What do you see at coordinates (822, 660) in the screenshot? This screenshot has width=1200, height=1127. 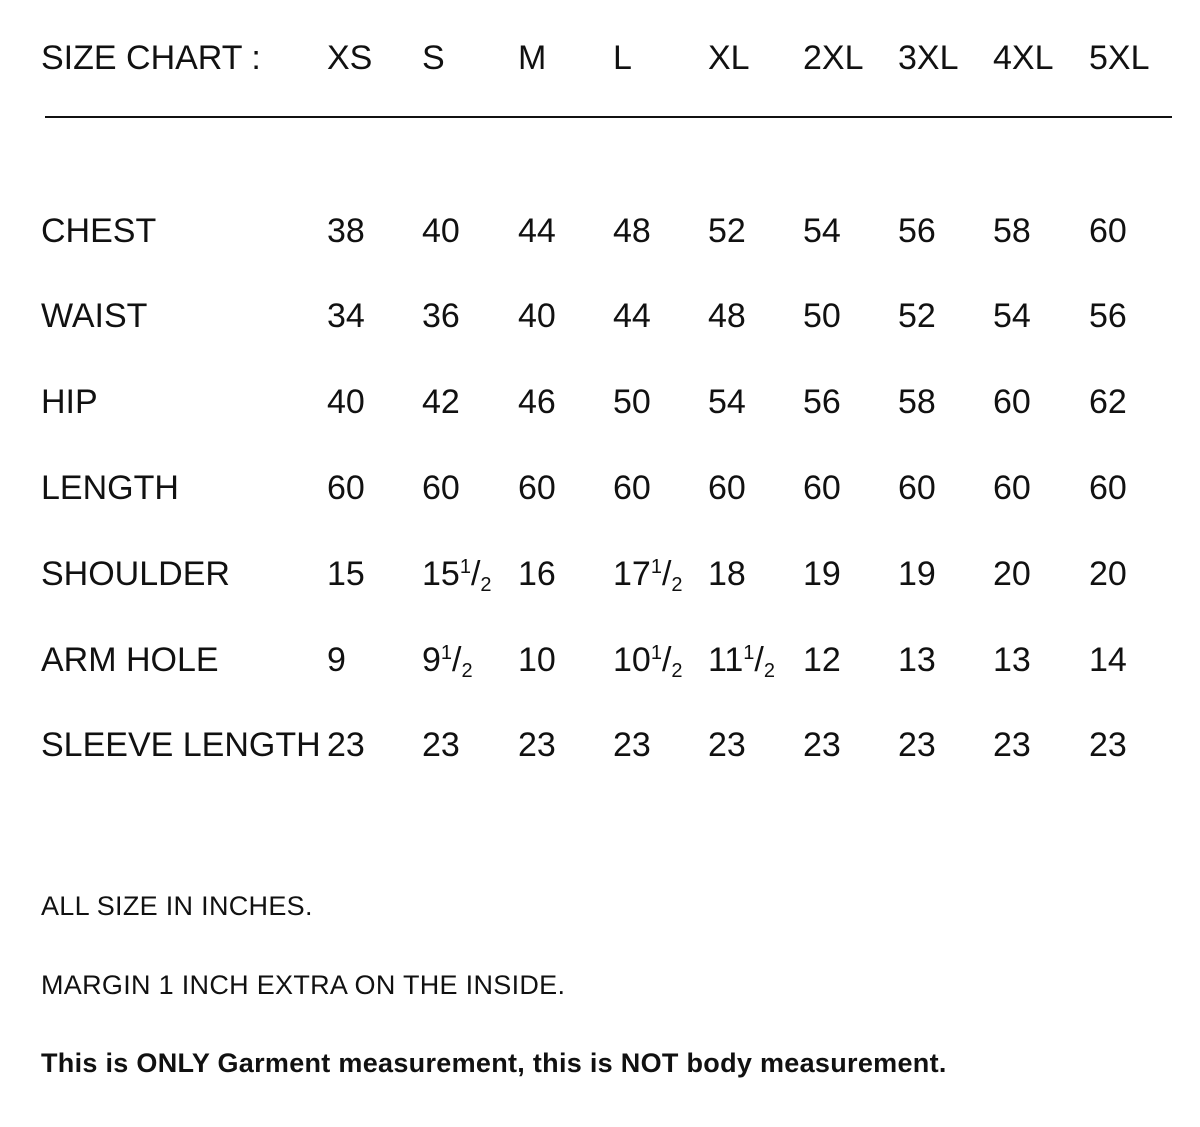 I see `measurement-cell: 12` at bounding box center [822, 660].